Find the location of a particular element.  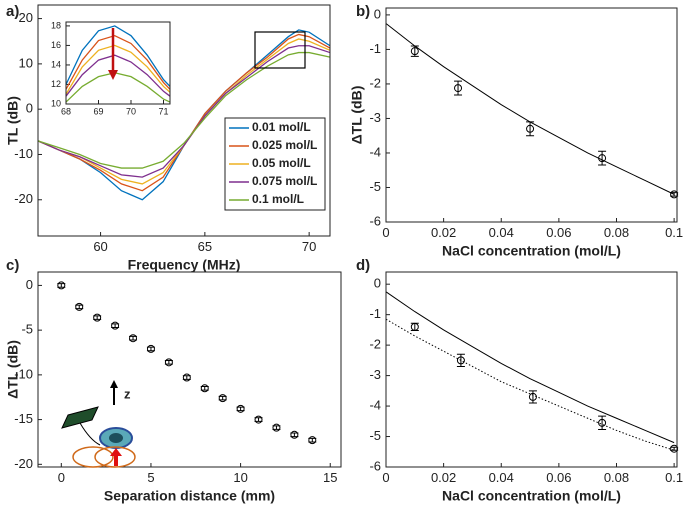

y-tick-label: 14 is located at coordinates (56, 64).